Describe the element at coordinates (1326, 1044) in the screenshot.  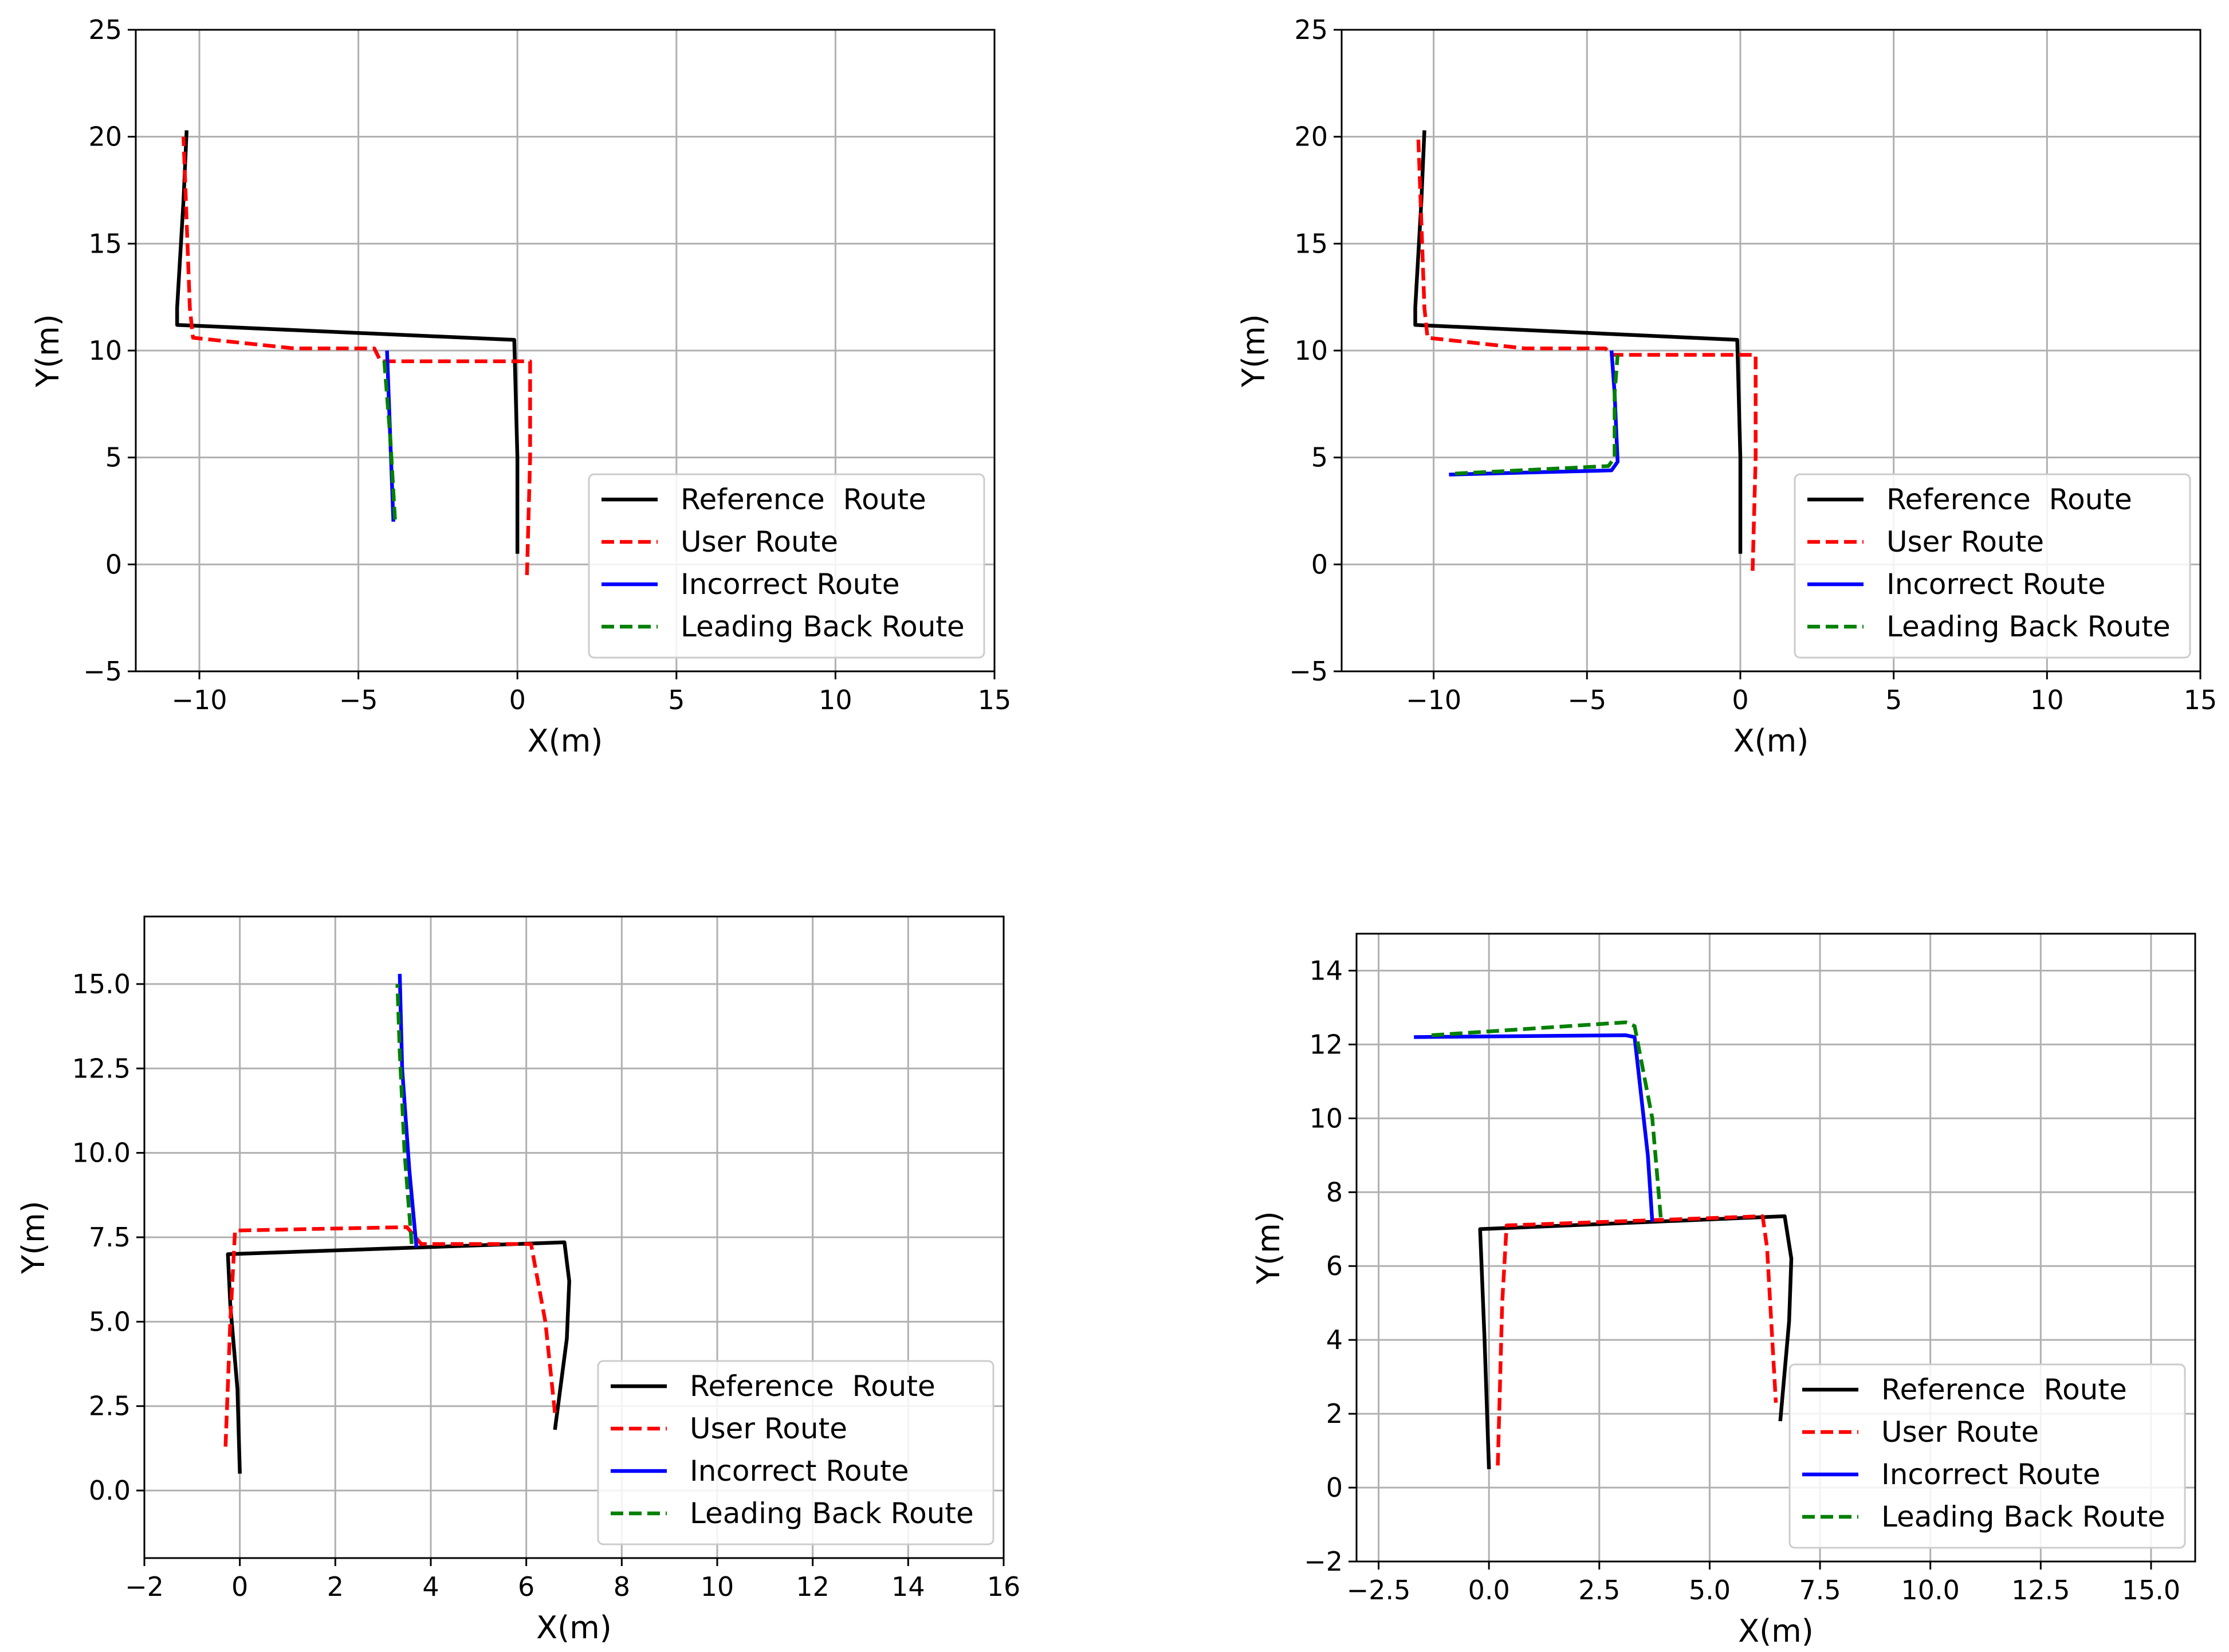
I see `y-tick-label: 12` at that location.